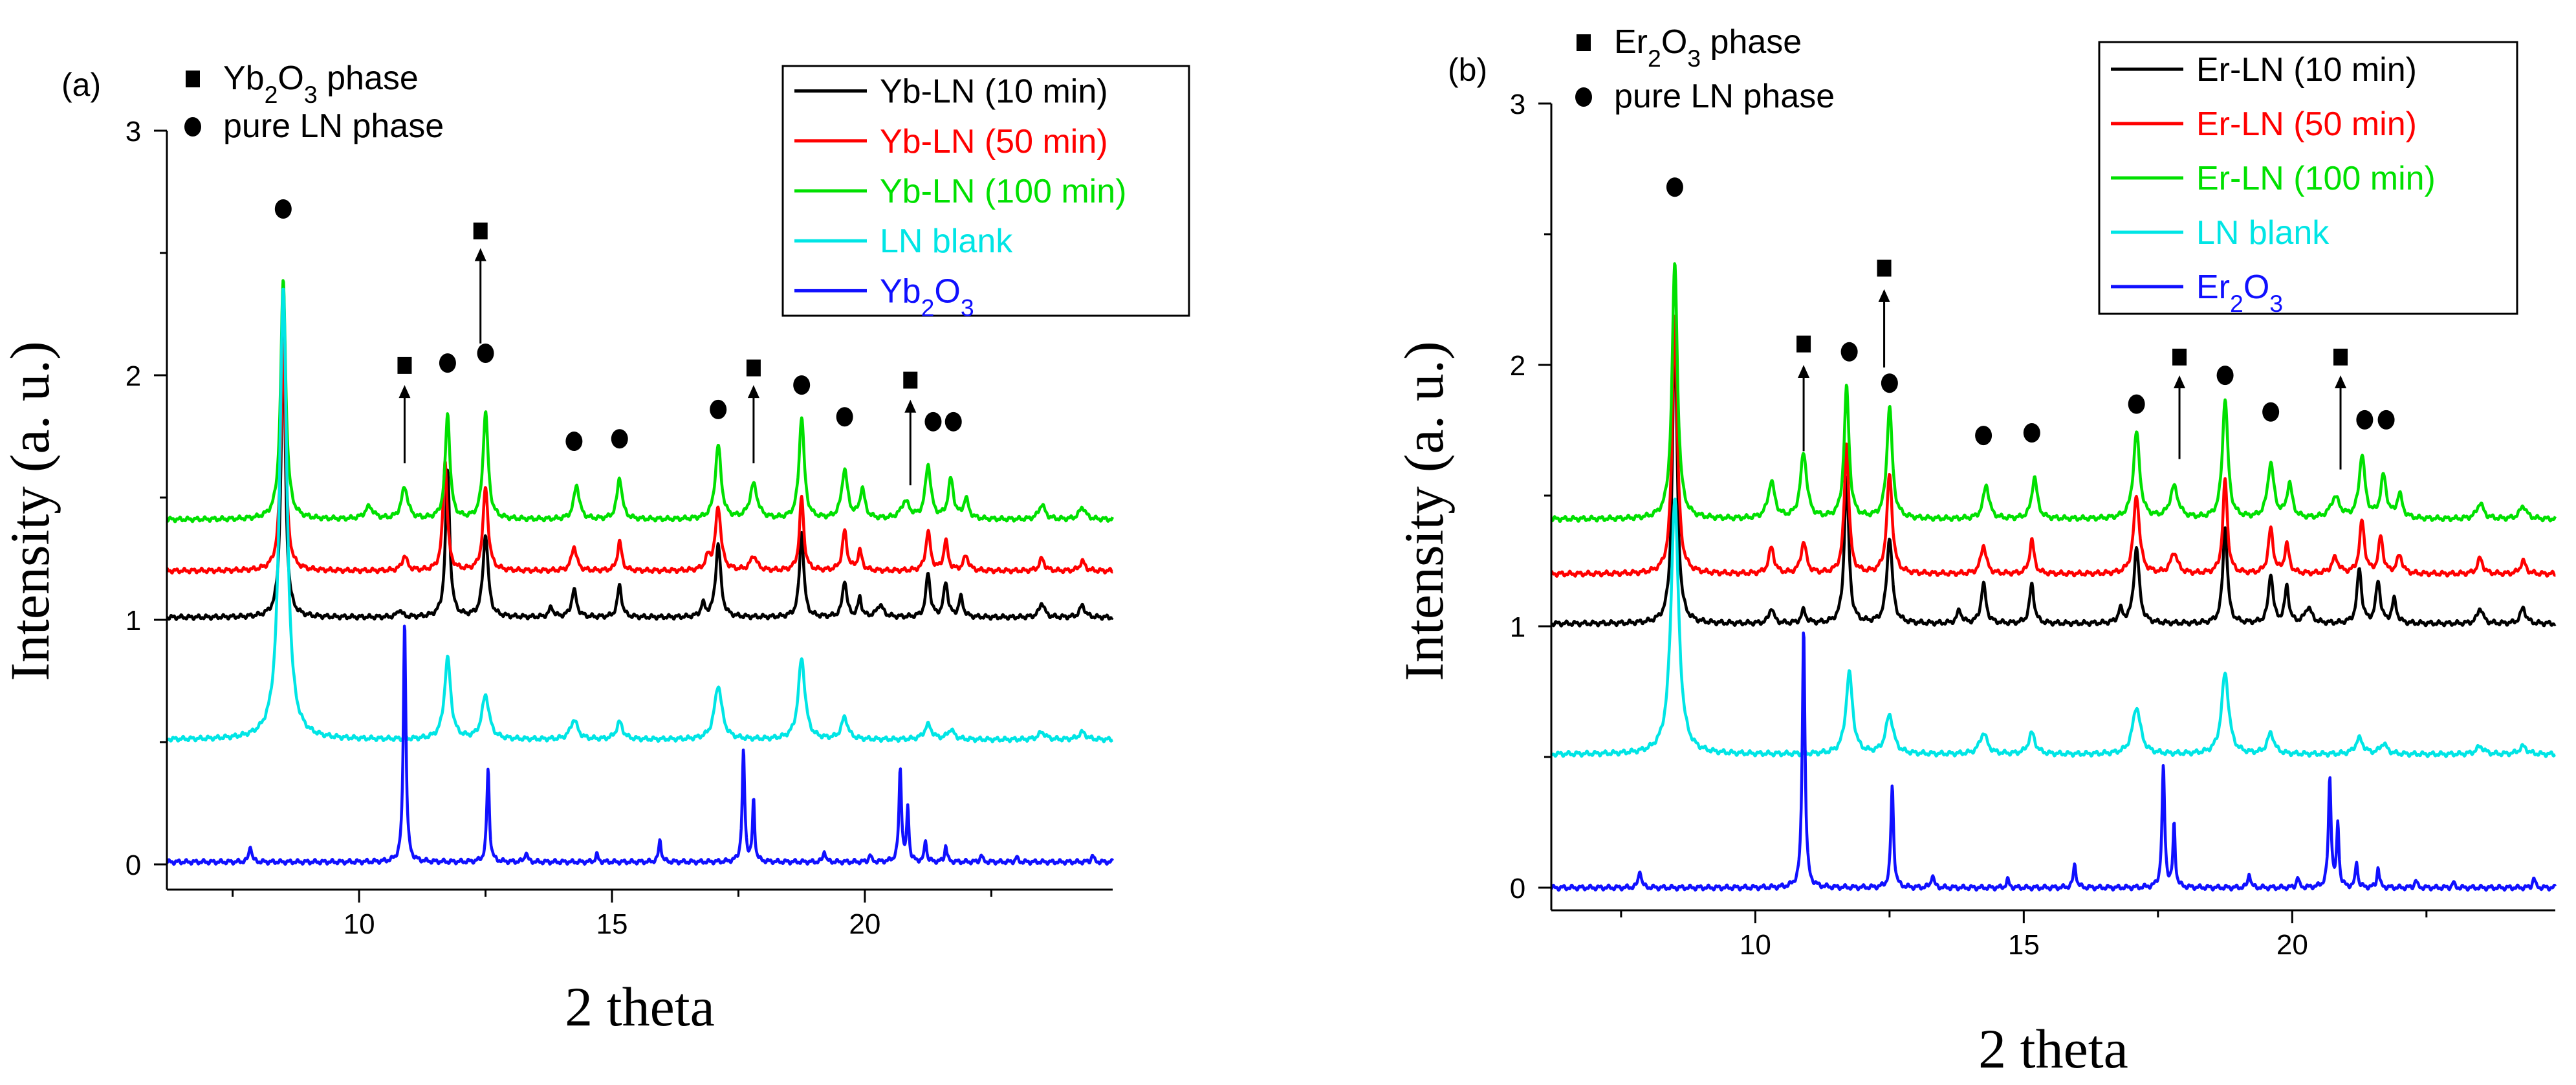 Image resolution: width=2576 pixels, height=1085 pixels. I want to click on marker-legend: Er2O3 phase pure LN phase, so click(1705, 69).